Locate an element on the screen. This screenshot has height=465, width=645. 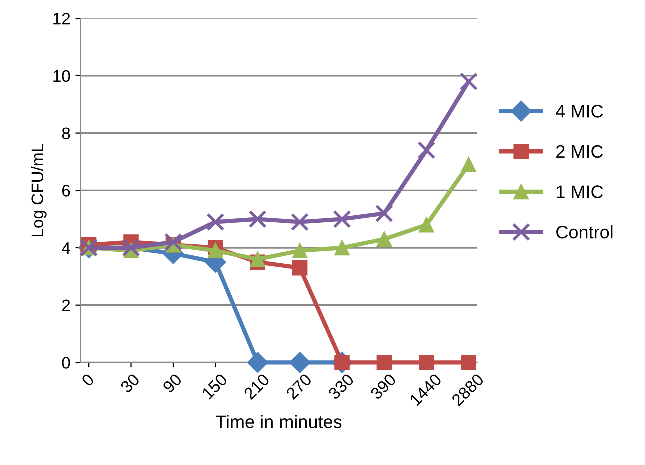
x-tick-label: 210 is located at coordinates (256, 386).